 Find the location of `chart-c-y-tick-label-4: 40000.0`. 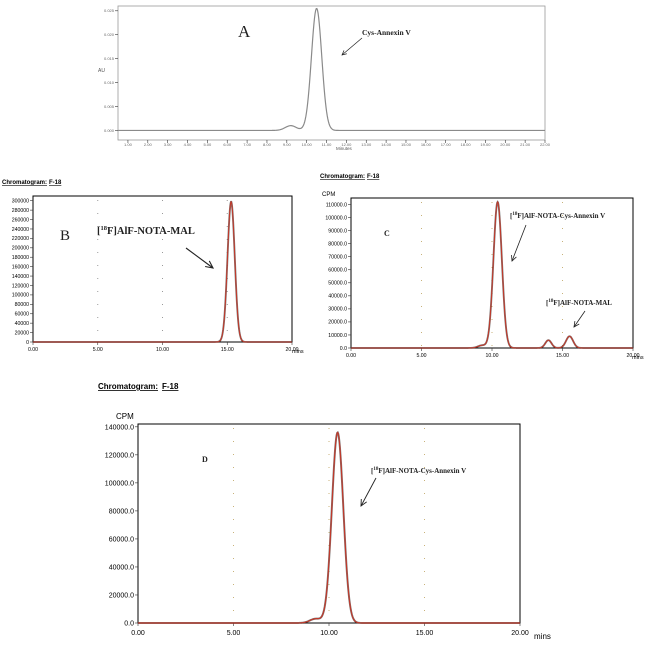

chart-c-y-tick-label-4: 40000.0 is located at coordinates (337, 297).